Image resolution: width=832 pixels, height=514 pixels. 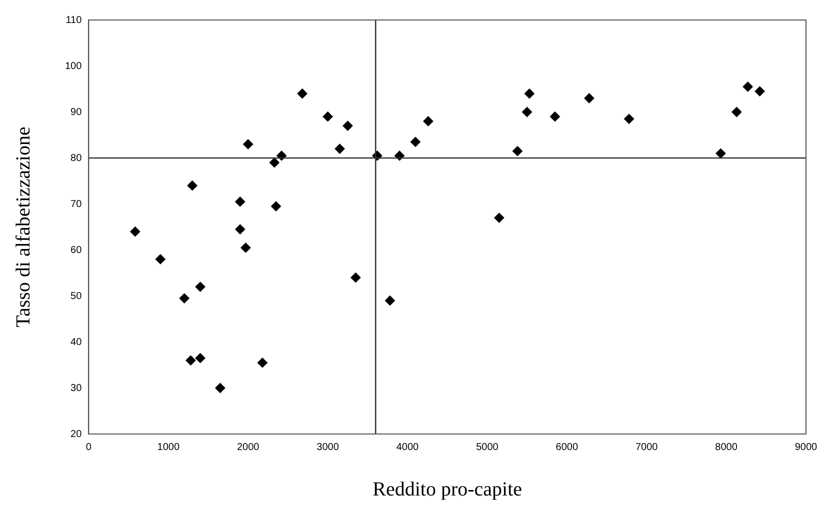 I want to click on x-axis-title: Reddito pro-capite, so click(x=447, y=489).